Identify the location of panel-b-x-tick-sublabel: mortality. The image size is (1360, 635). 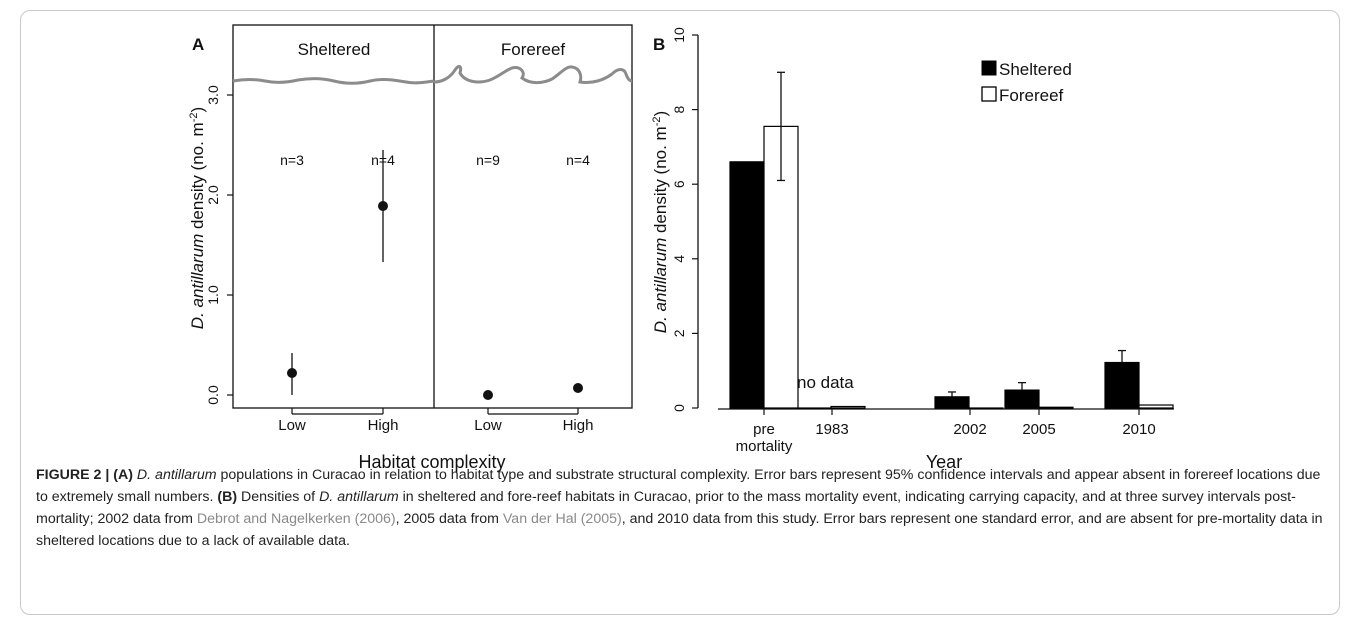
(764, 446).